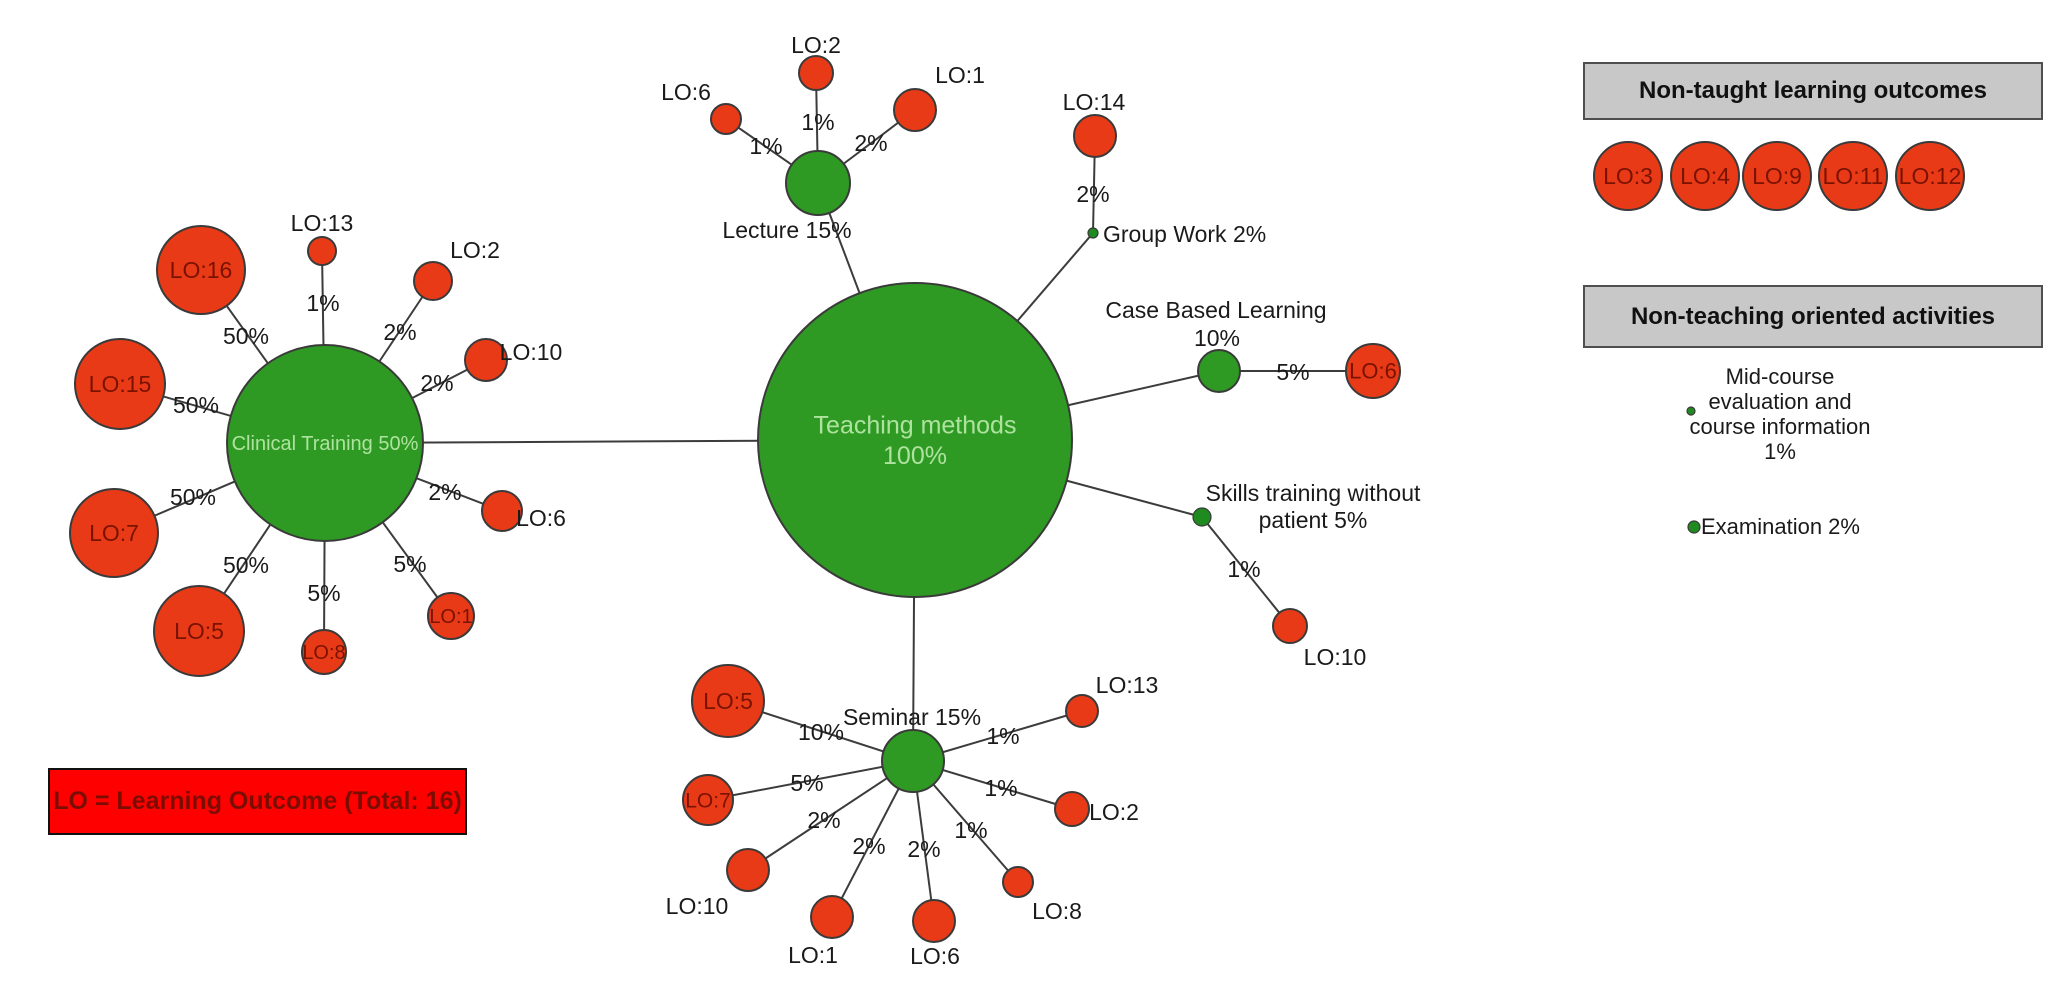 The height and width of the screenshot is (1001, 2059). Describe the element at coordinates (1002, 736) in the screenshot. I see `pct-lo13-seminar: 1%` at that location.